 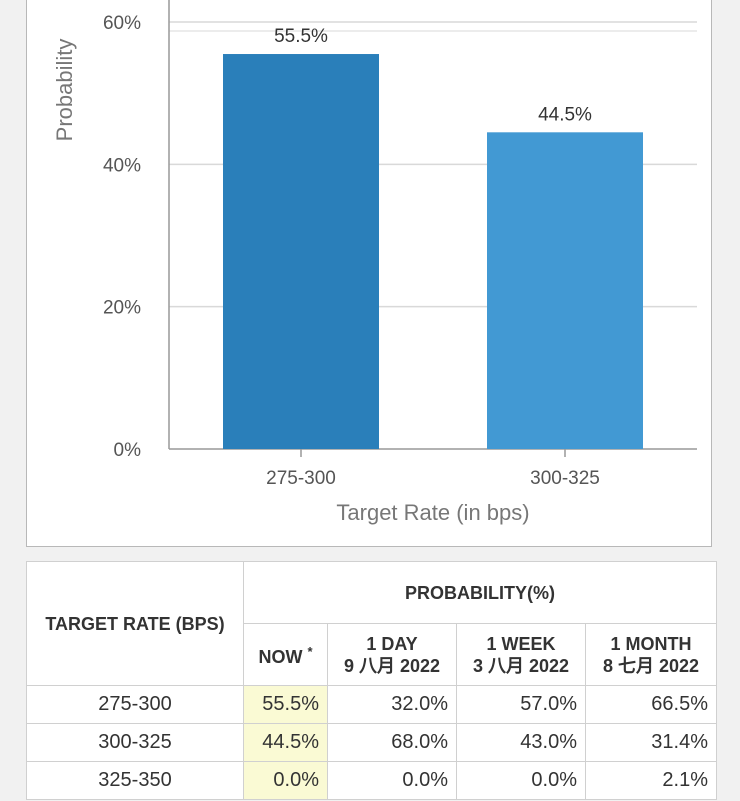 I want to click on header-now-label: NOW, so click(x=280, y=657).